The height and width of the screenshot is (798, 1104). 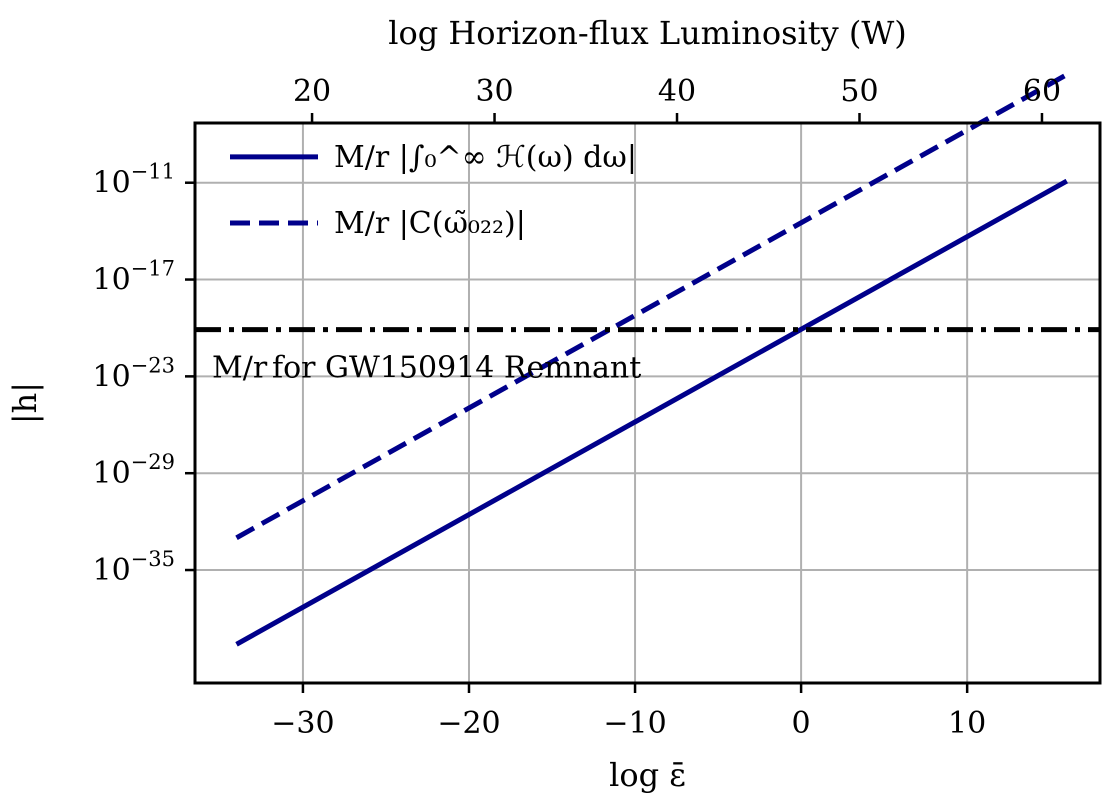 I want to click on top-x-tick-label: 40, so click(x=677, y=91).